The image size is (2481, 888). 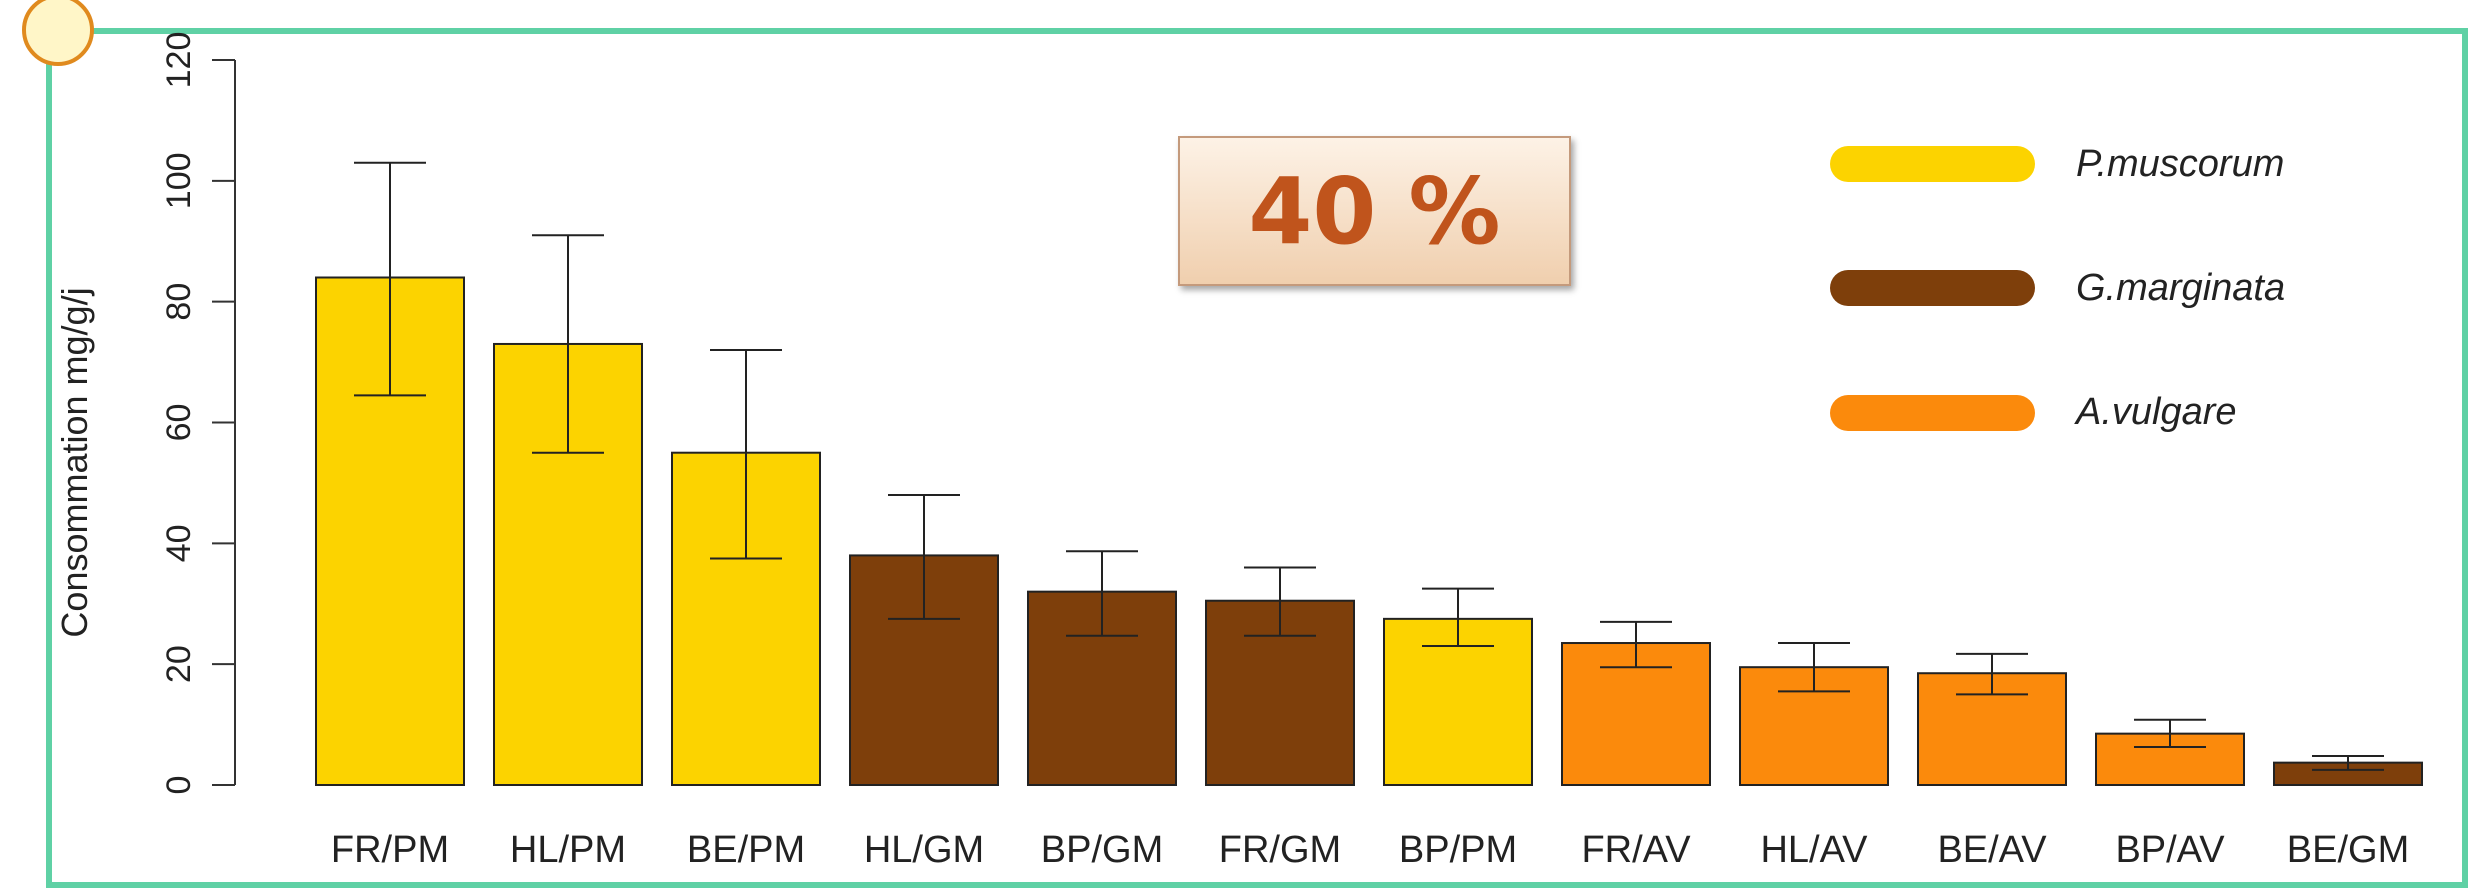 What do you see at coordinates (2348, 850) in the screenshot?
I see `category-label: BE/GM` at bounding box center [2348, 850].